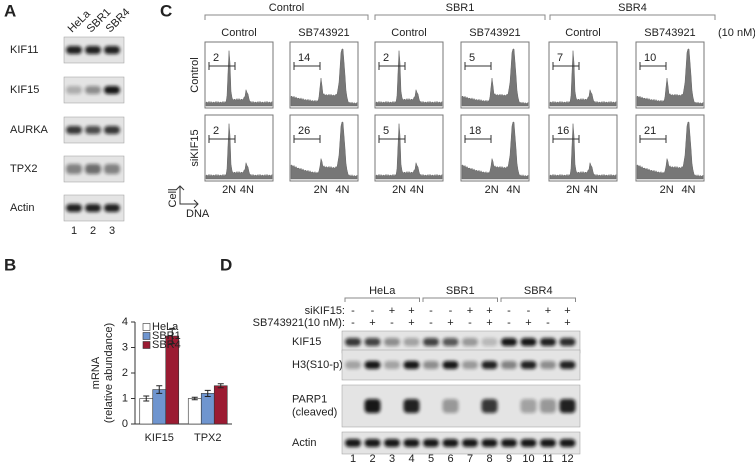 Image resolution: width=755 pixels, height=465 pixels. What do you see at coordinates (650, 131) in the screenshot?
I see `gate-value: 21` at bounding box center [650, 131].